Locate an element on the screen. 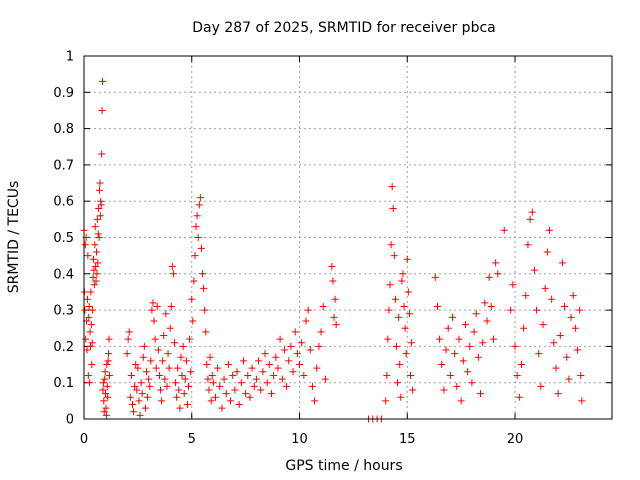  y-tick-label: 1 is located at coordinates (70, 57).